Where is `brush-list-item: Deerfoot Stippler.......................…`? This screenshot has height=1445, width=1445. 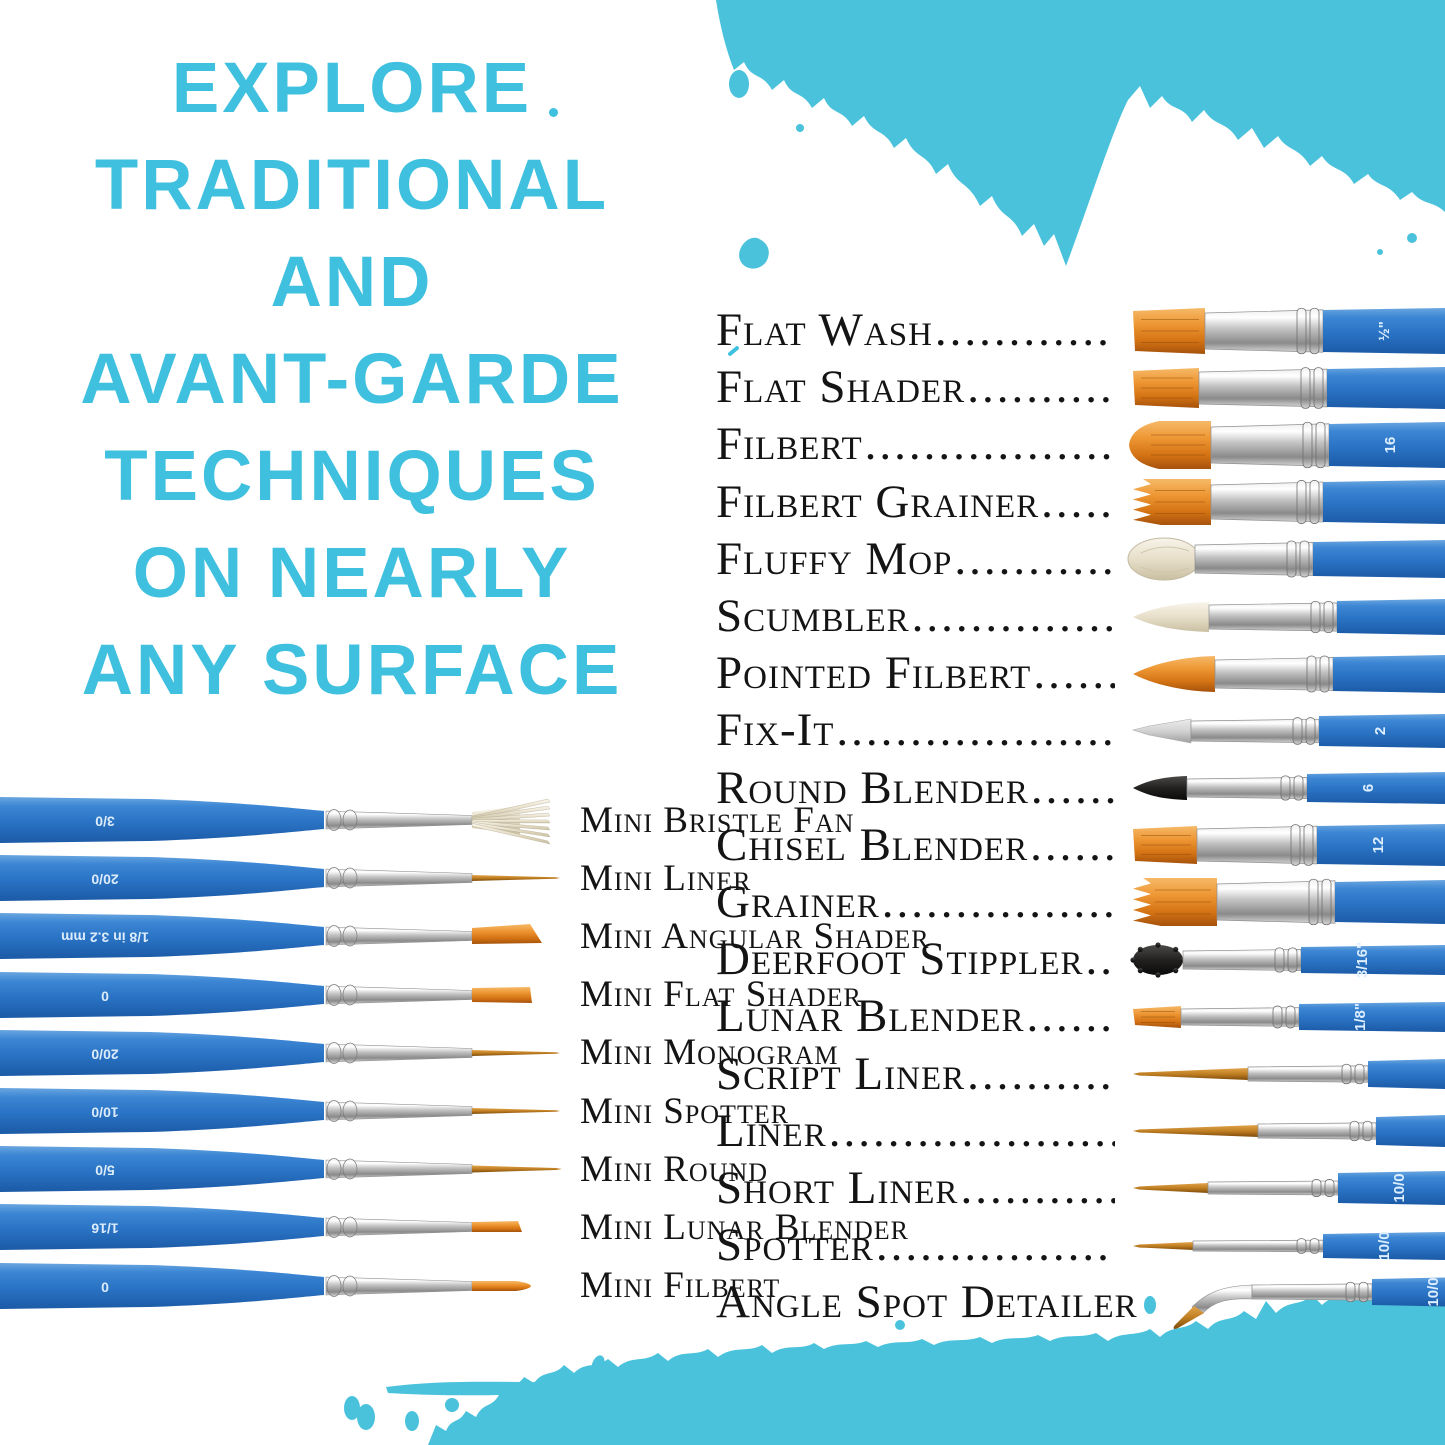 brush-list-item: Deerfoot Stippler.......................… is located at coordinates (1080, 959).